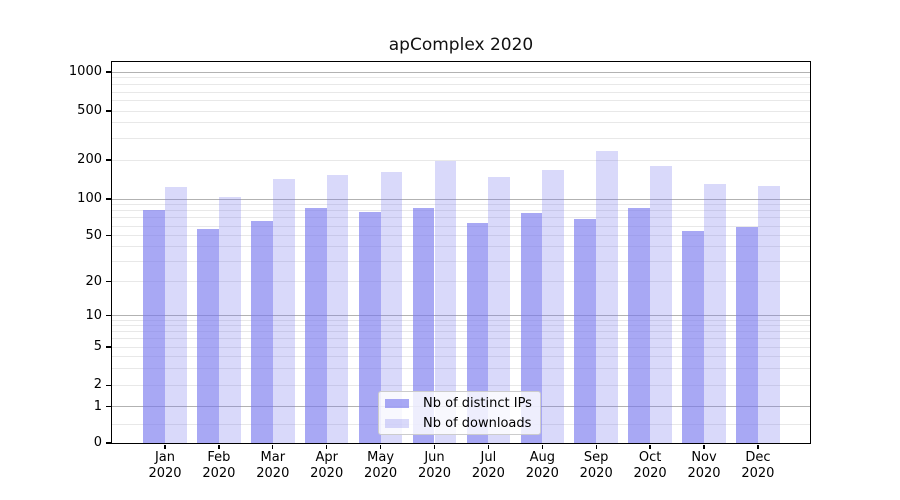  I want to click on x-tick-label-dec: Dec 2020, so click(758, 465).